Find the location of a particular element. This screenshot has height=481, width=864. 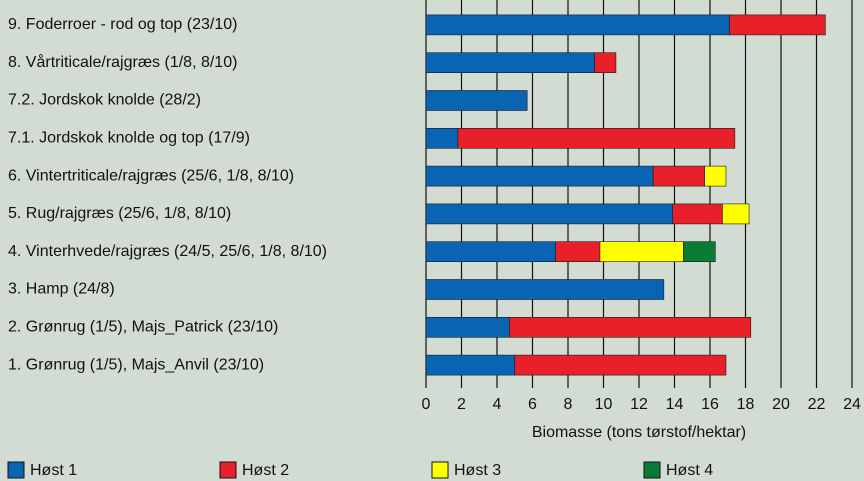

y-tick-label: 2. Grønrug (1/5), Majs_Patrick (23/10) is located at coordinates (143, 327).